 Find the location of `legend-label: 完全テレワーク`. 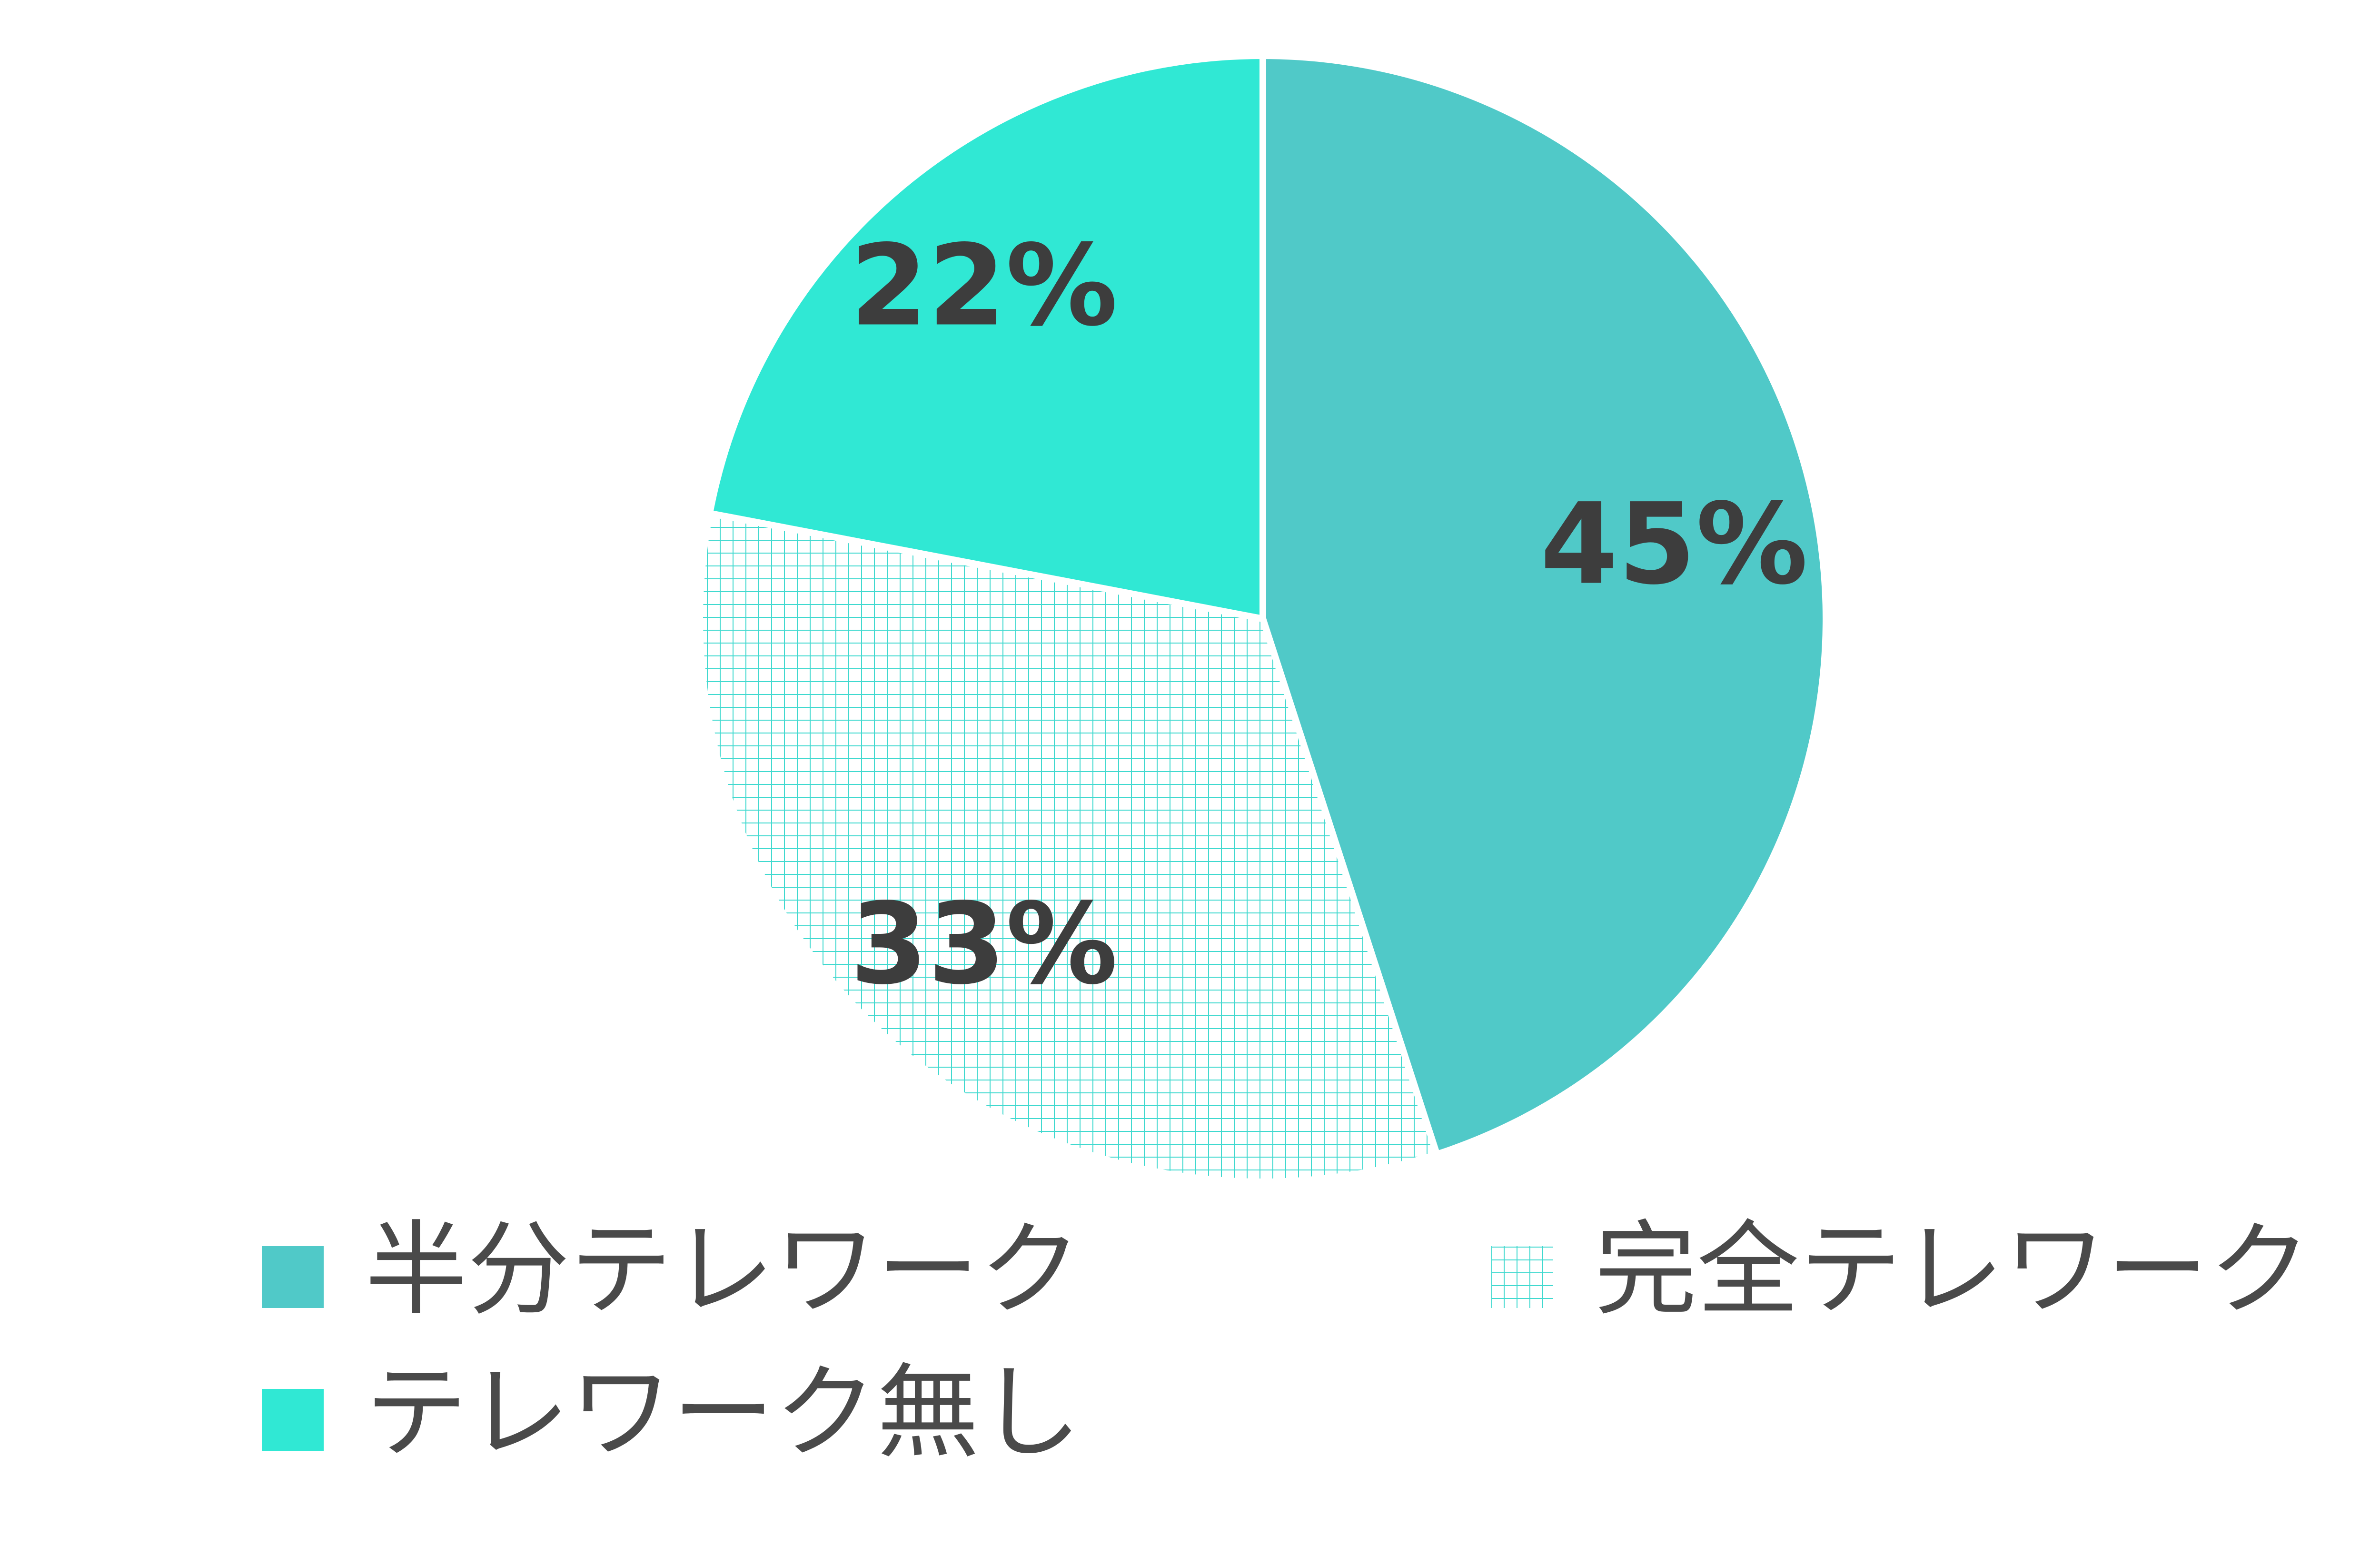

legend-label: 完全テレワーク is located at coordinates (1953, 1269).